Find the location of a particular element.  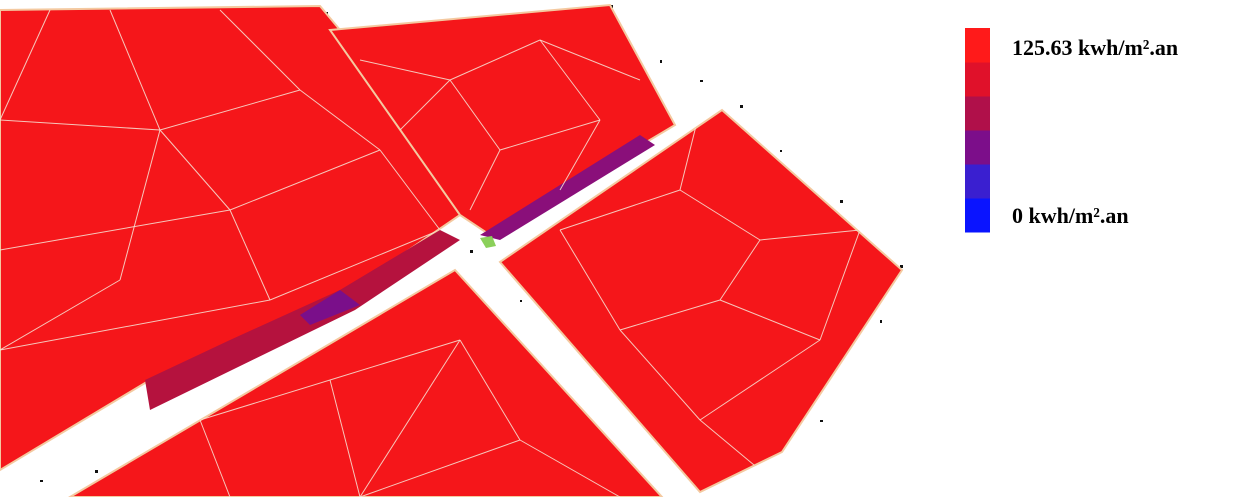

legend-min-label: 0 kwh/m².an is located at coordinates (1070, 215).